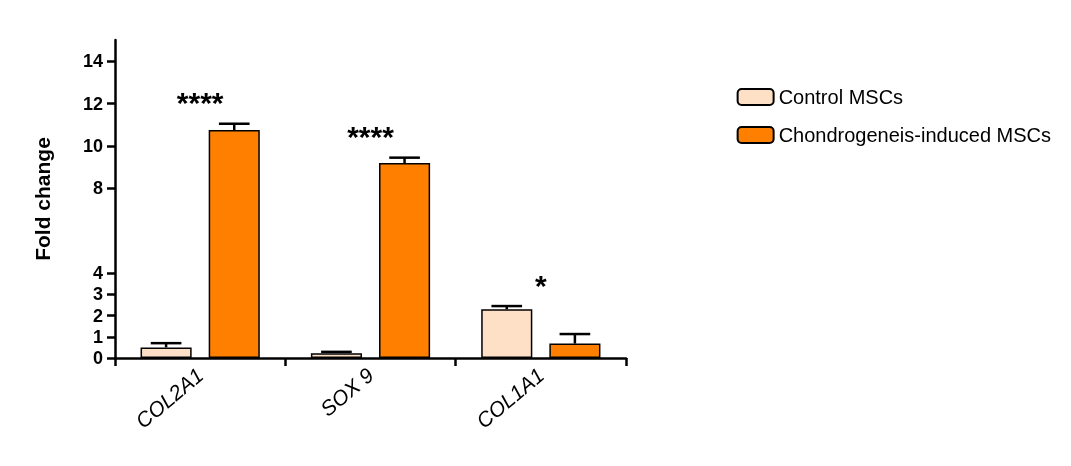  Describe the element at coordinates (841, 97) in the screenshot. I see `legend-label: Control MSCs` at that location.